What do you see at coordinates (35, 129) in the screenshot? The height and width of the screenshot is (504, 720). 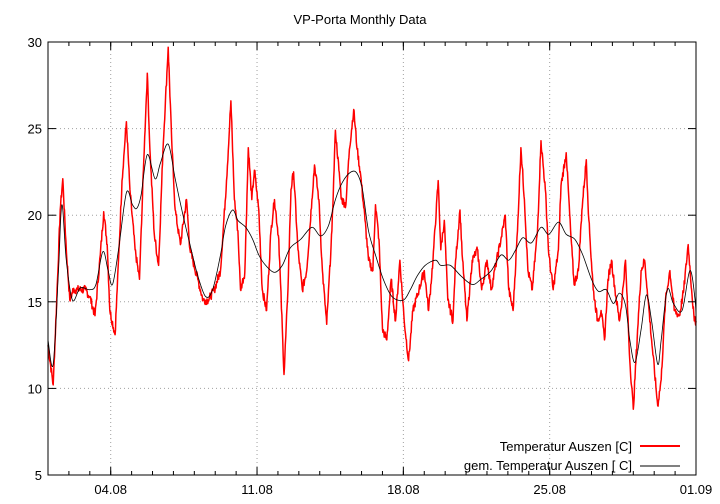 I see `y-tick-label: 25` at bounding box center [35, 129].